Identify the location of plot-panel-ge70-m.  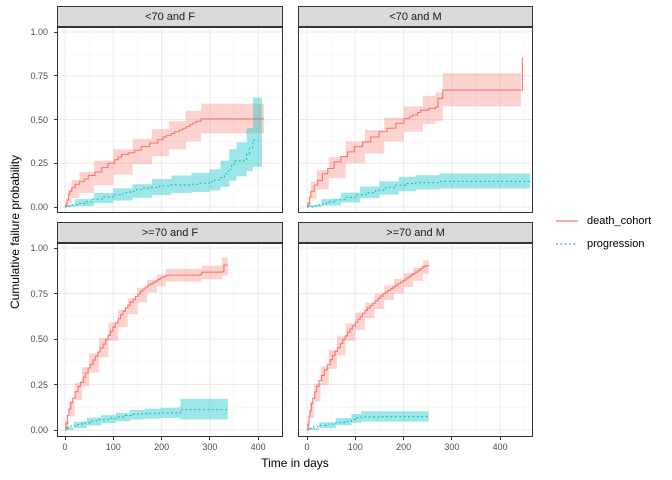
(415, 340).